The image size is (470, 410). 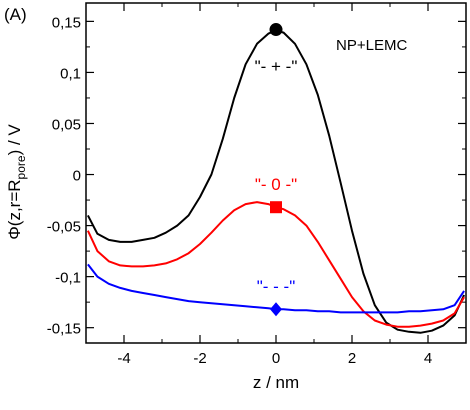 What do you see at coordinates (428, 358) in the screenshot?
I see `x-tick-label: 4` at bounding box center [428, 358].